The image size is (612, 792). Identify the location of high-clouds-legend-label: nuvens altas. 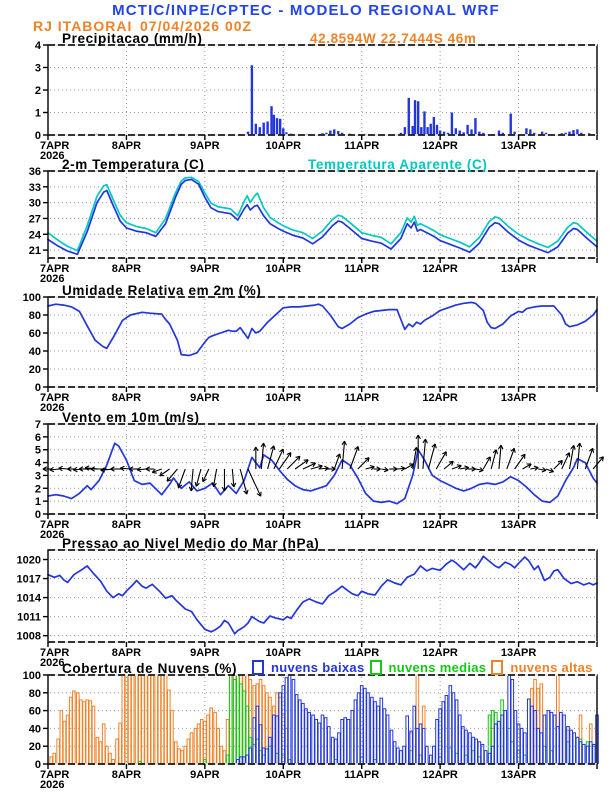
(551, 667).